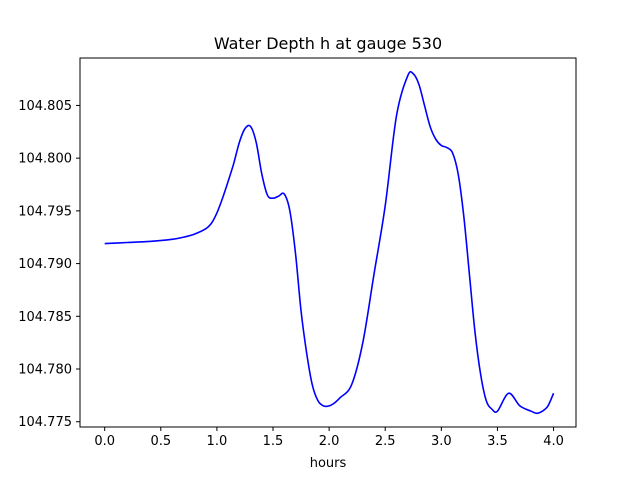 The image size is (640, 480). I want to click on x-tick-label: 3.5, so click(497, 441).